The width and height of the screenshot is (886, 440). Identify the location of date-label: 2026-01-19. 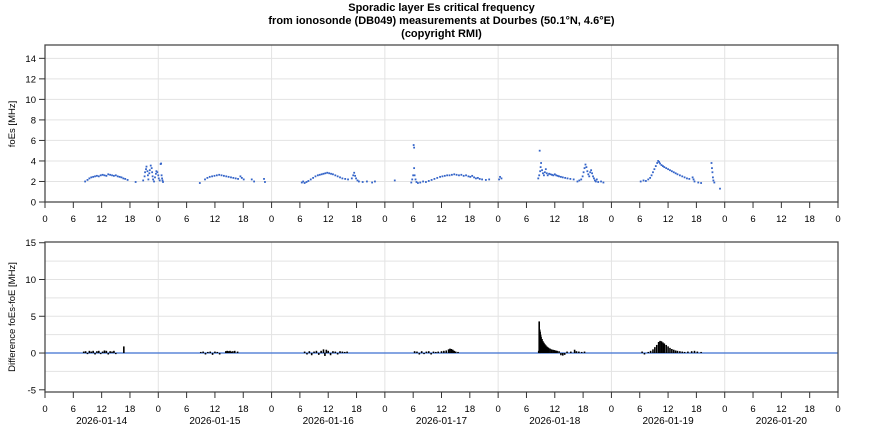
(668, 421).